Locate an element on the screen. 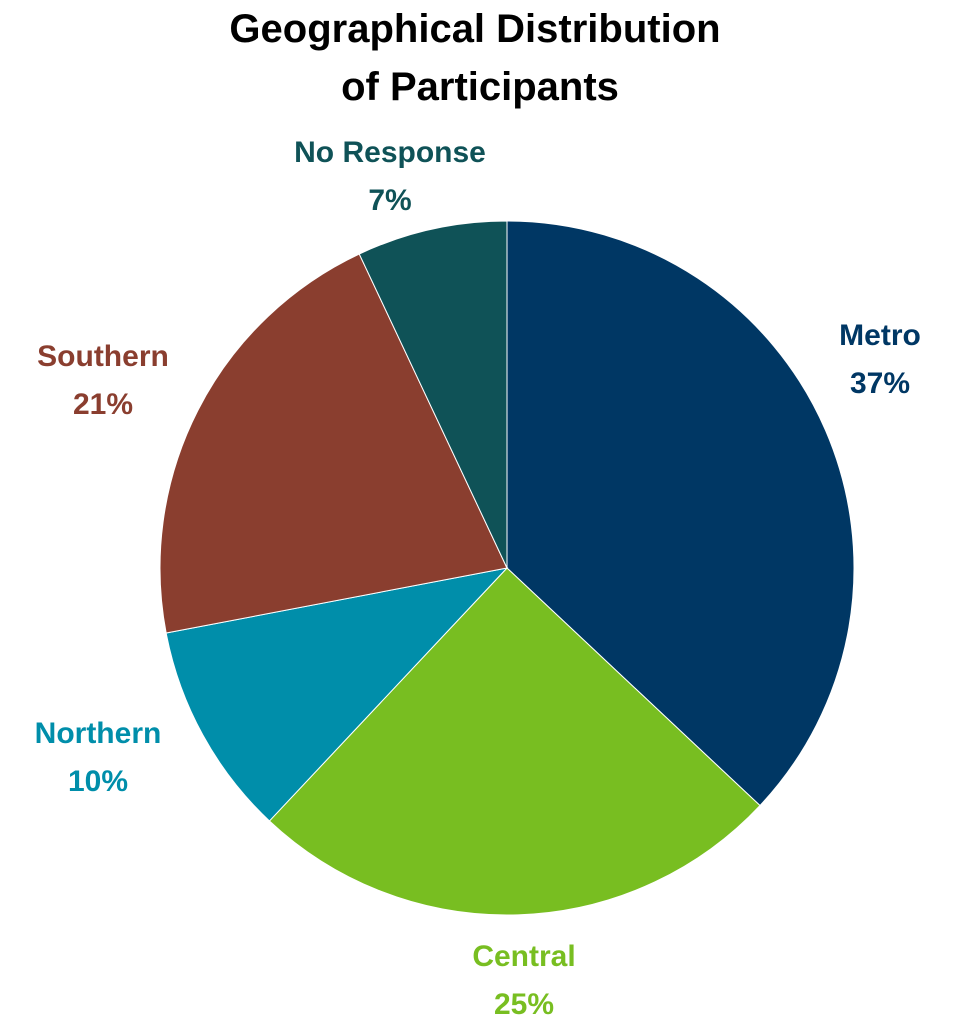 The image size is (954, 1021). slice-label-central: Central is located at coordinates (523, 956).